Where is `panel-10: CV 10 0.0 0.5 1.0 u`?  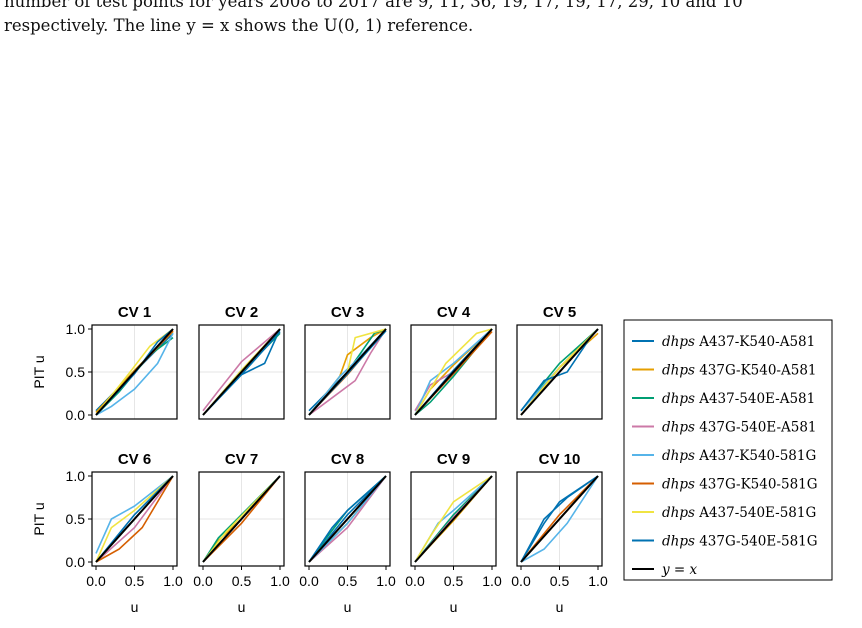 panel-10: CV 10 0.0 0.5 1.0 u is located at coordinates (559, 533).